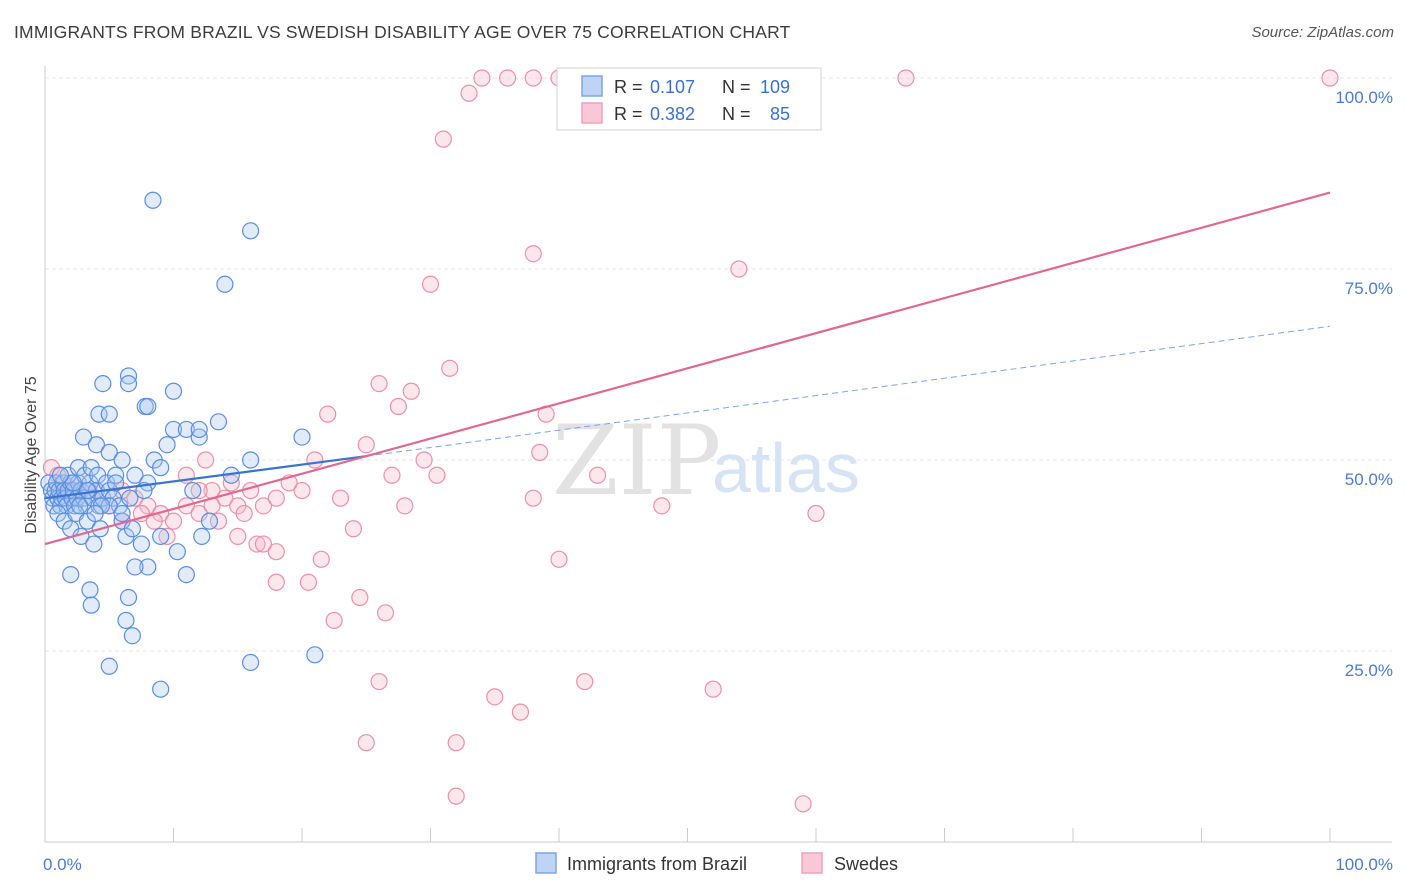  I want to click on legend-n-value-1: 109, so click(775, 87).